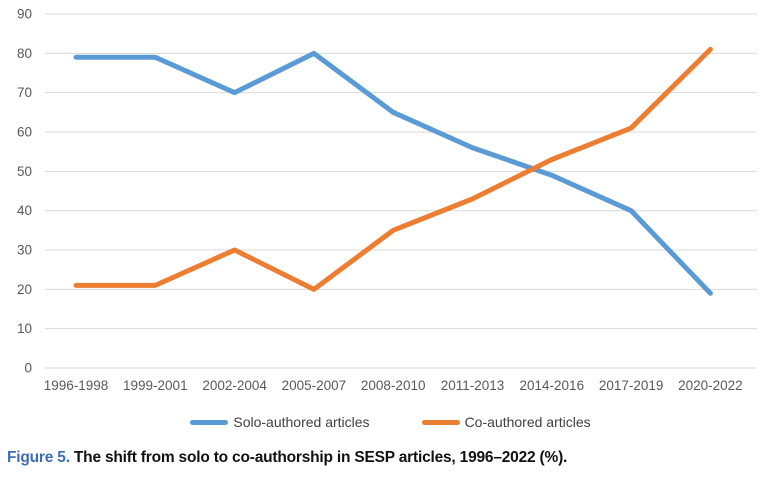  What do you see at coordinates (473, 385) in the screenshot?
I see `x-tick-label: 2011-2013` at bounding box center [473, 385].